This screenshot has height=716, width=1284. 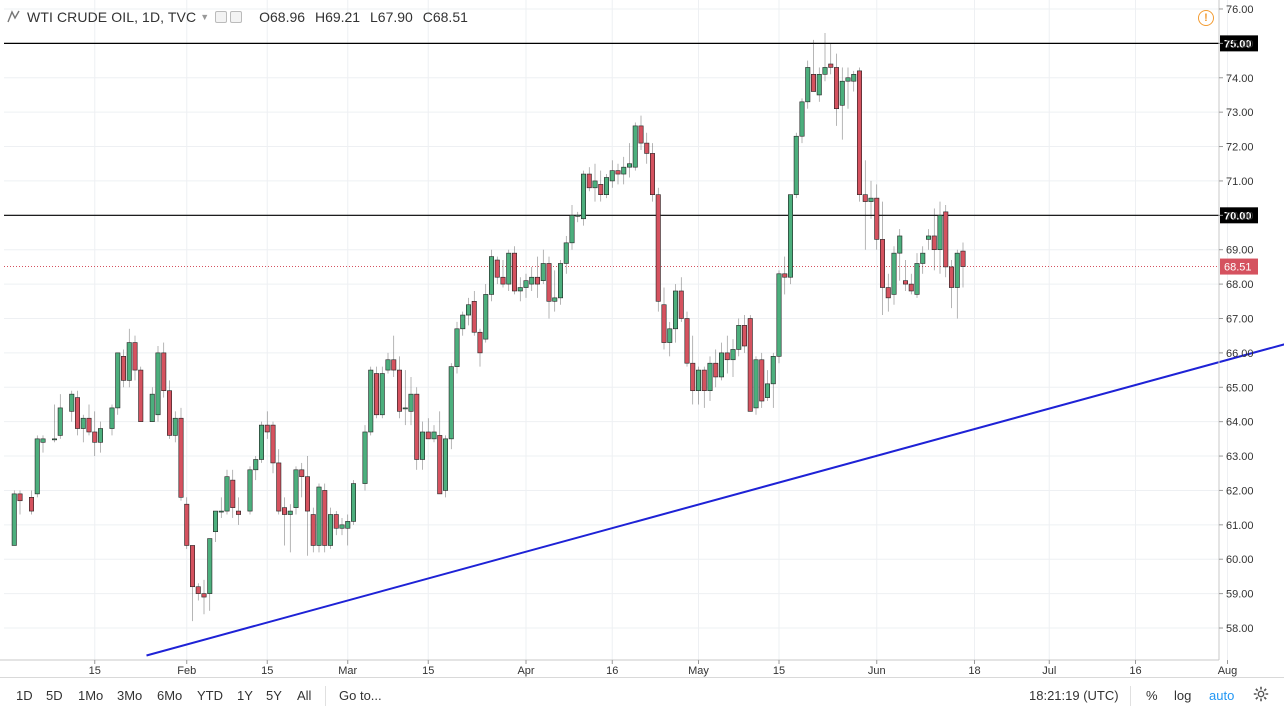 I want to click on range-6mo-button: 6Mo, so click(x=169, y=695).